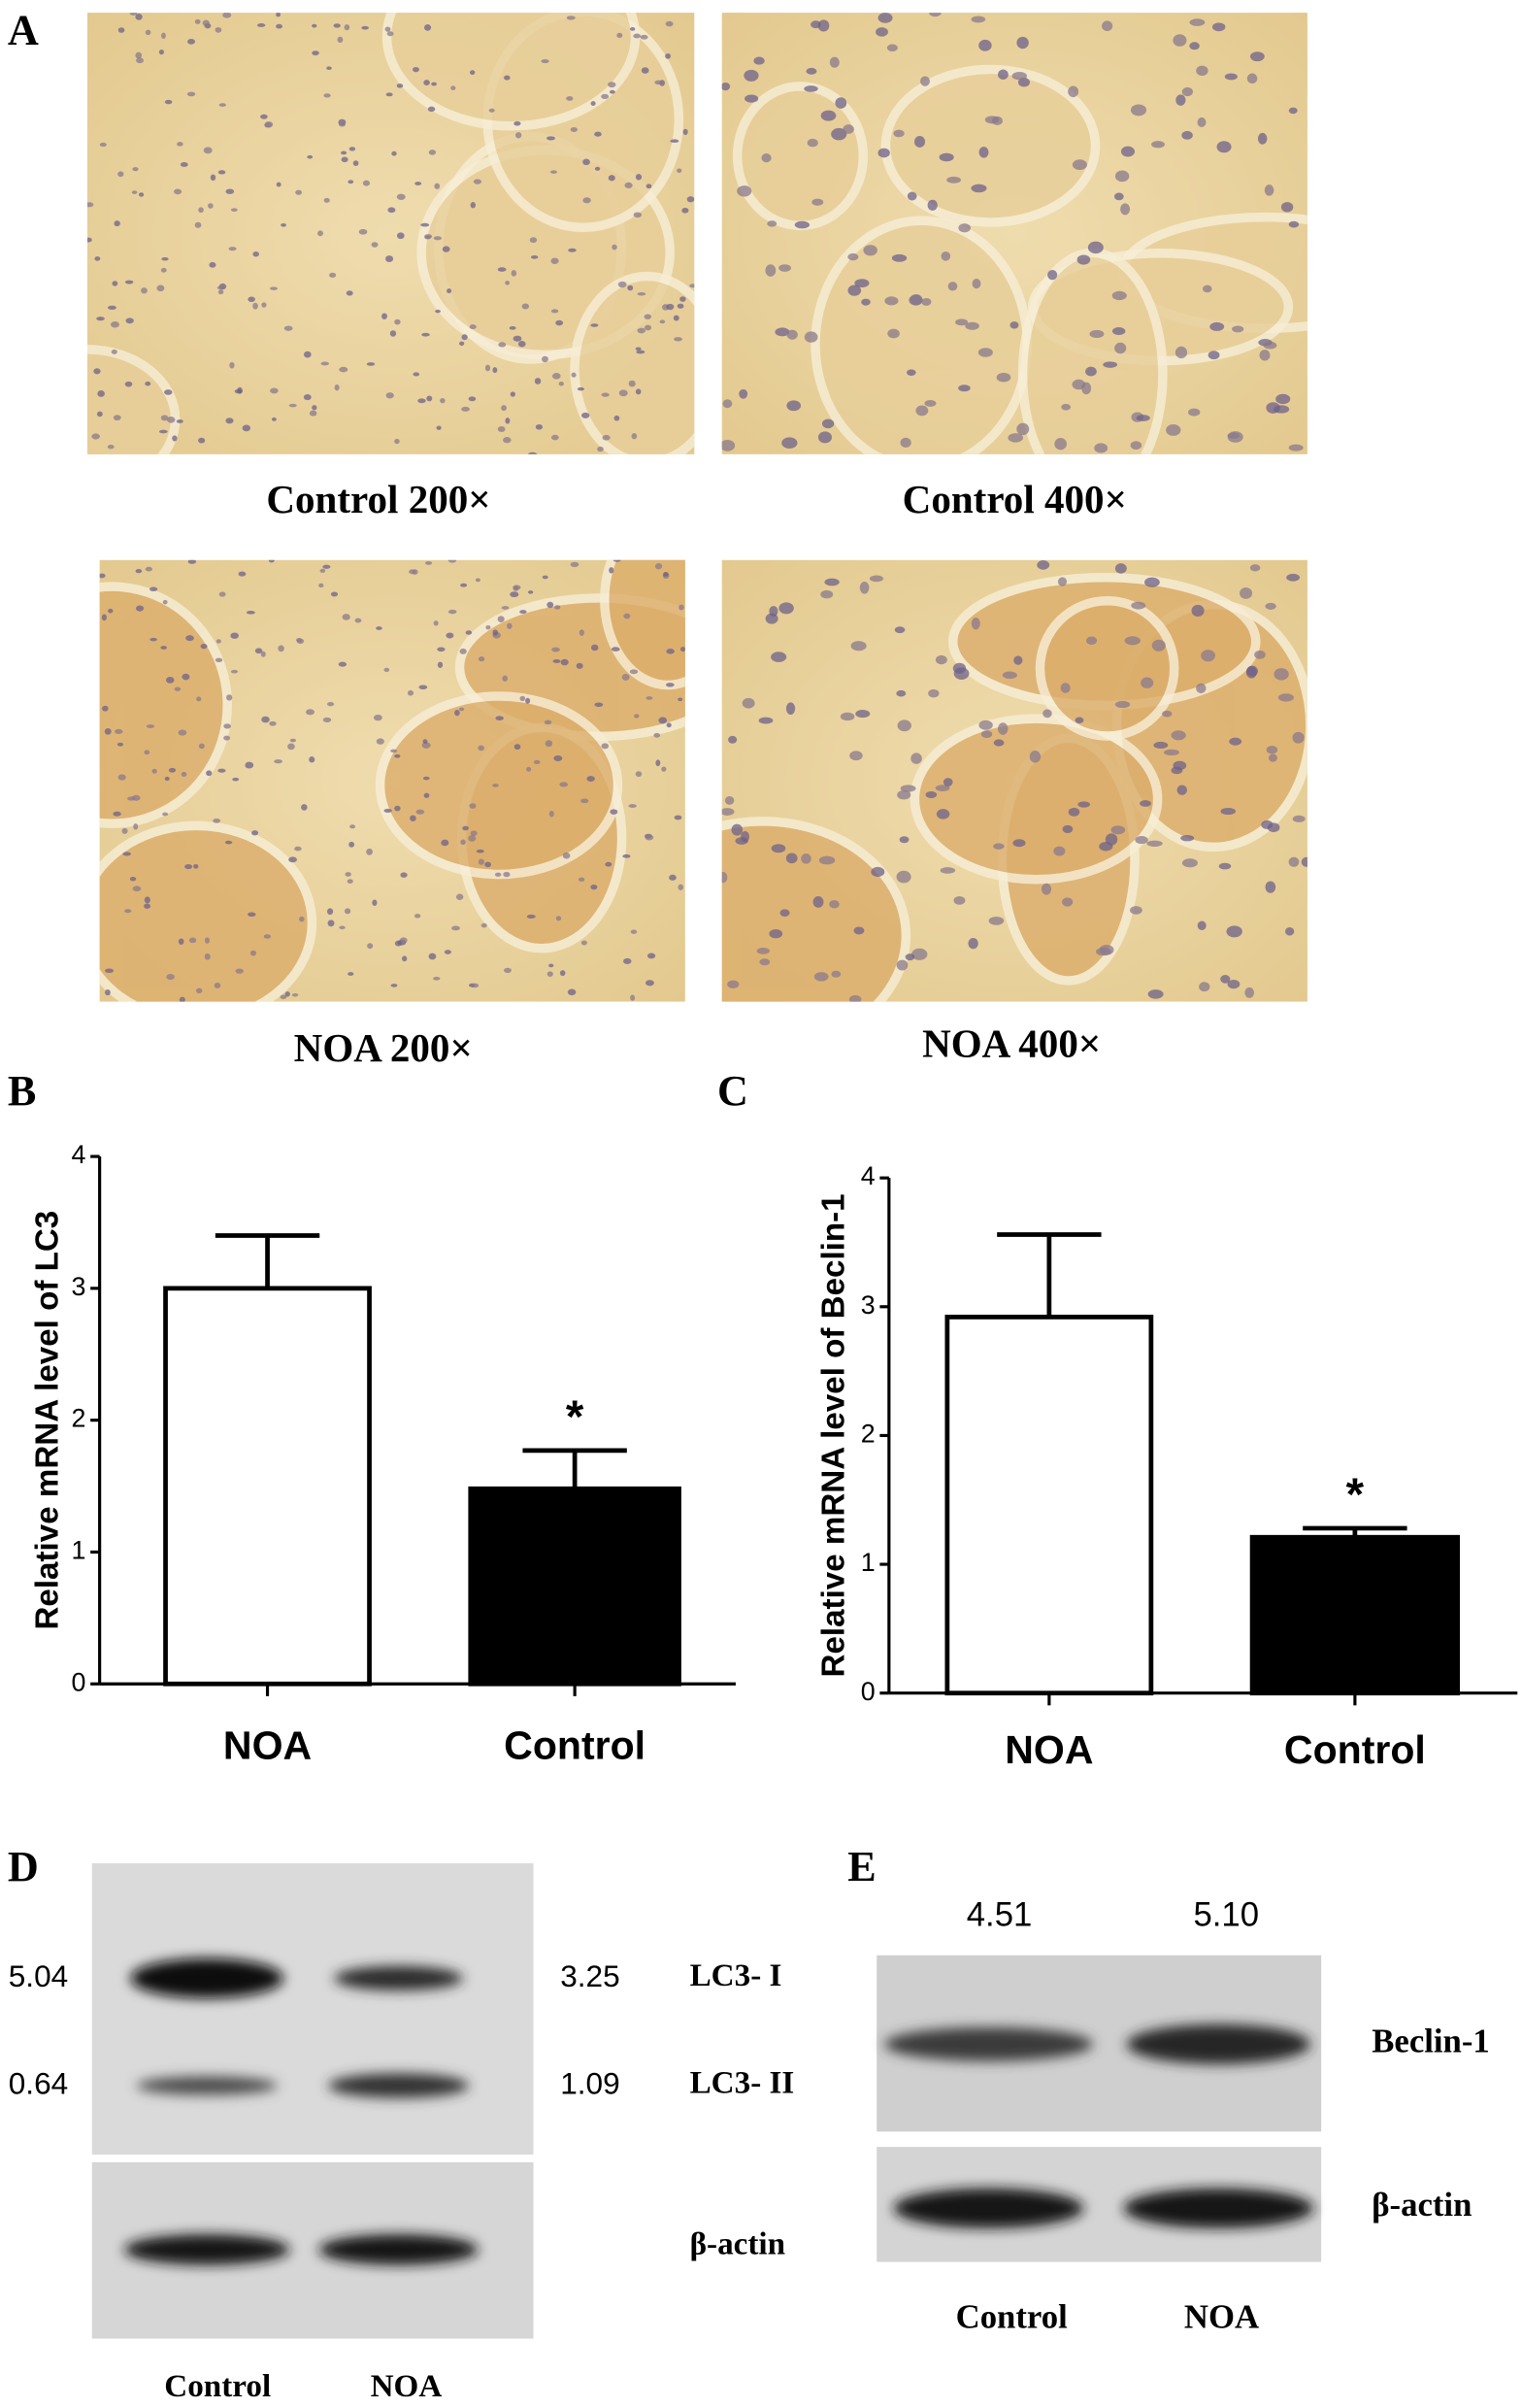 This screenshot has width=1522, height=2408. I want to click on image-caption: Control 400×, so click(1015, 499).